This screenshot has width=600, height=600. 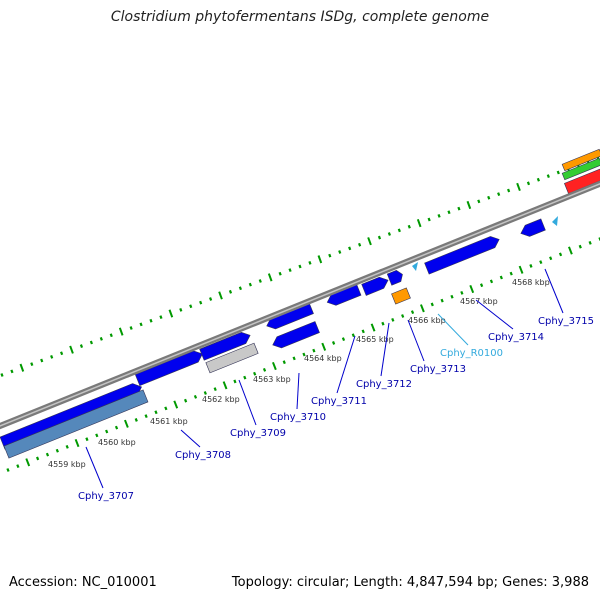 I want to click on gene-label: Cphy_3709, so click(x=258, y=433).